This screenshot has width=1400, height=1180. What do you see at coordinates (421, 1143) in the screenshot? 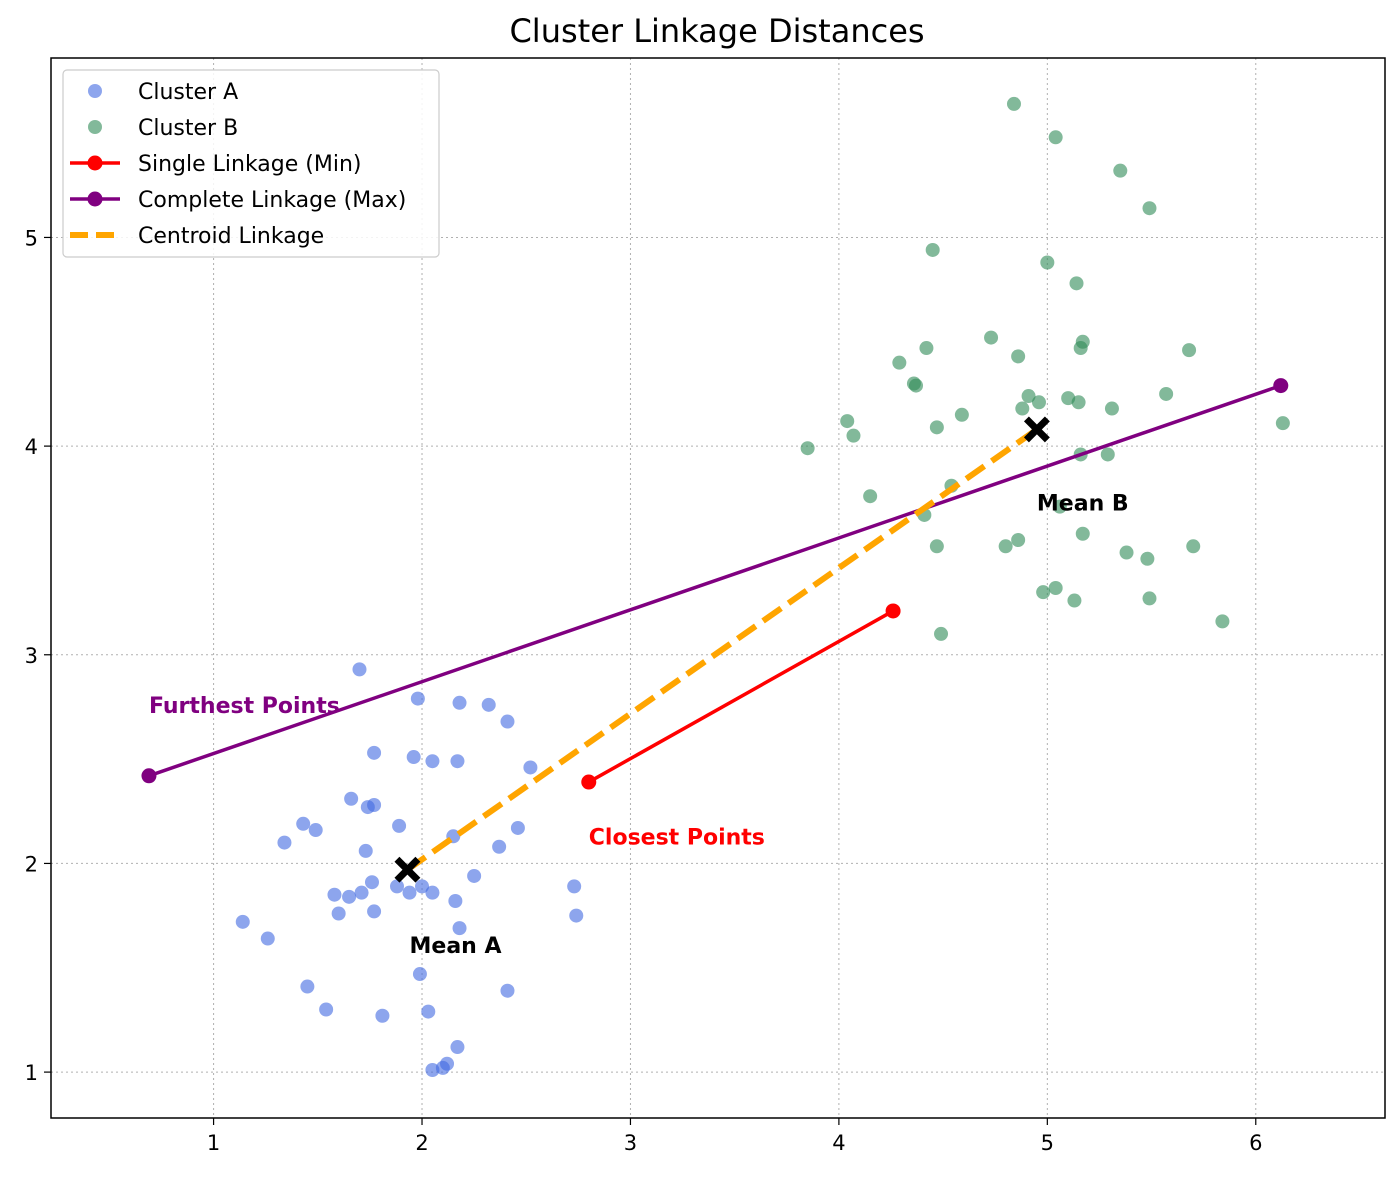
I see `x-tick-label: 2` at bounding box center [421, 1143].